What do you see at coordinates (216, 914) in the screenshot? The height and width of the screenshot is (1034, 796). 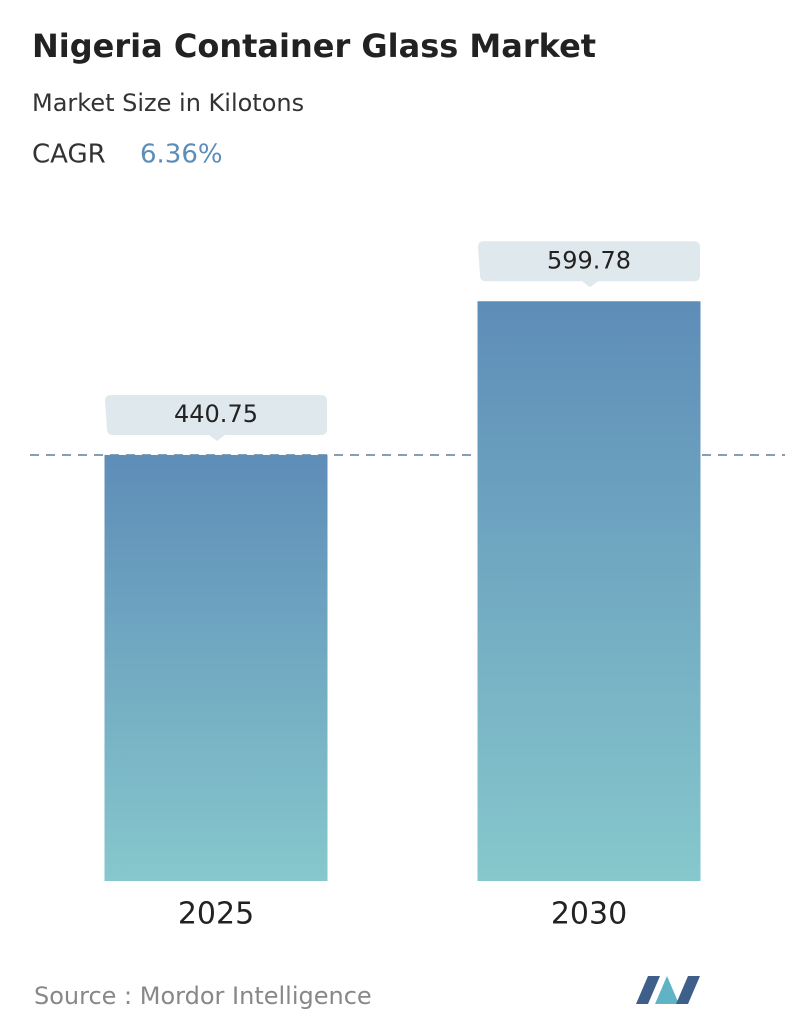 I see `x-tick-label: 2025` at bounding box center [216, 914].